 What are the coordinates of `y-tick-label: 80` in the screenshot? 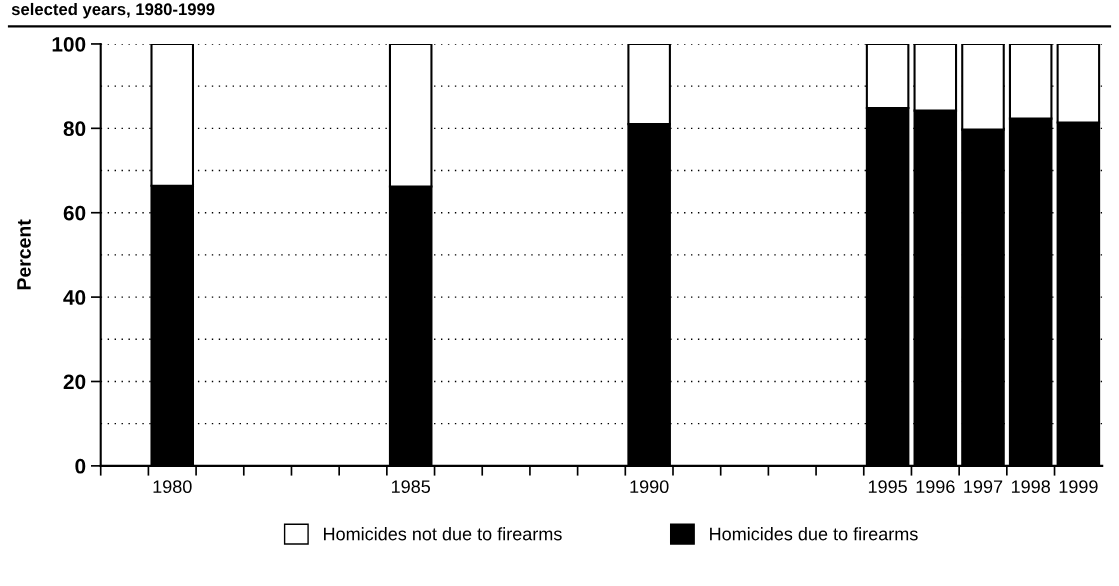 It's located at (74, 129).